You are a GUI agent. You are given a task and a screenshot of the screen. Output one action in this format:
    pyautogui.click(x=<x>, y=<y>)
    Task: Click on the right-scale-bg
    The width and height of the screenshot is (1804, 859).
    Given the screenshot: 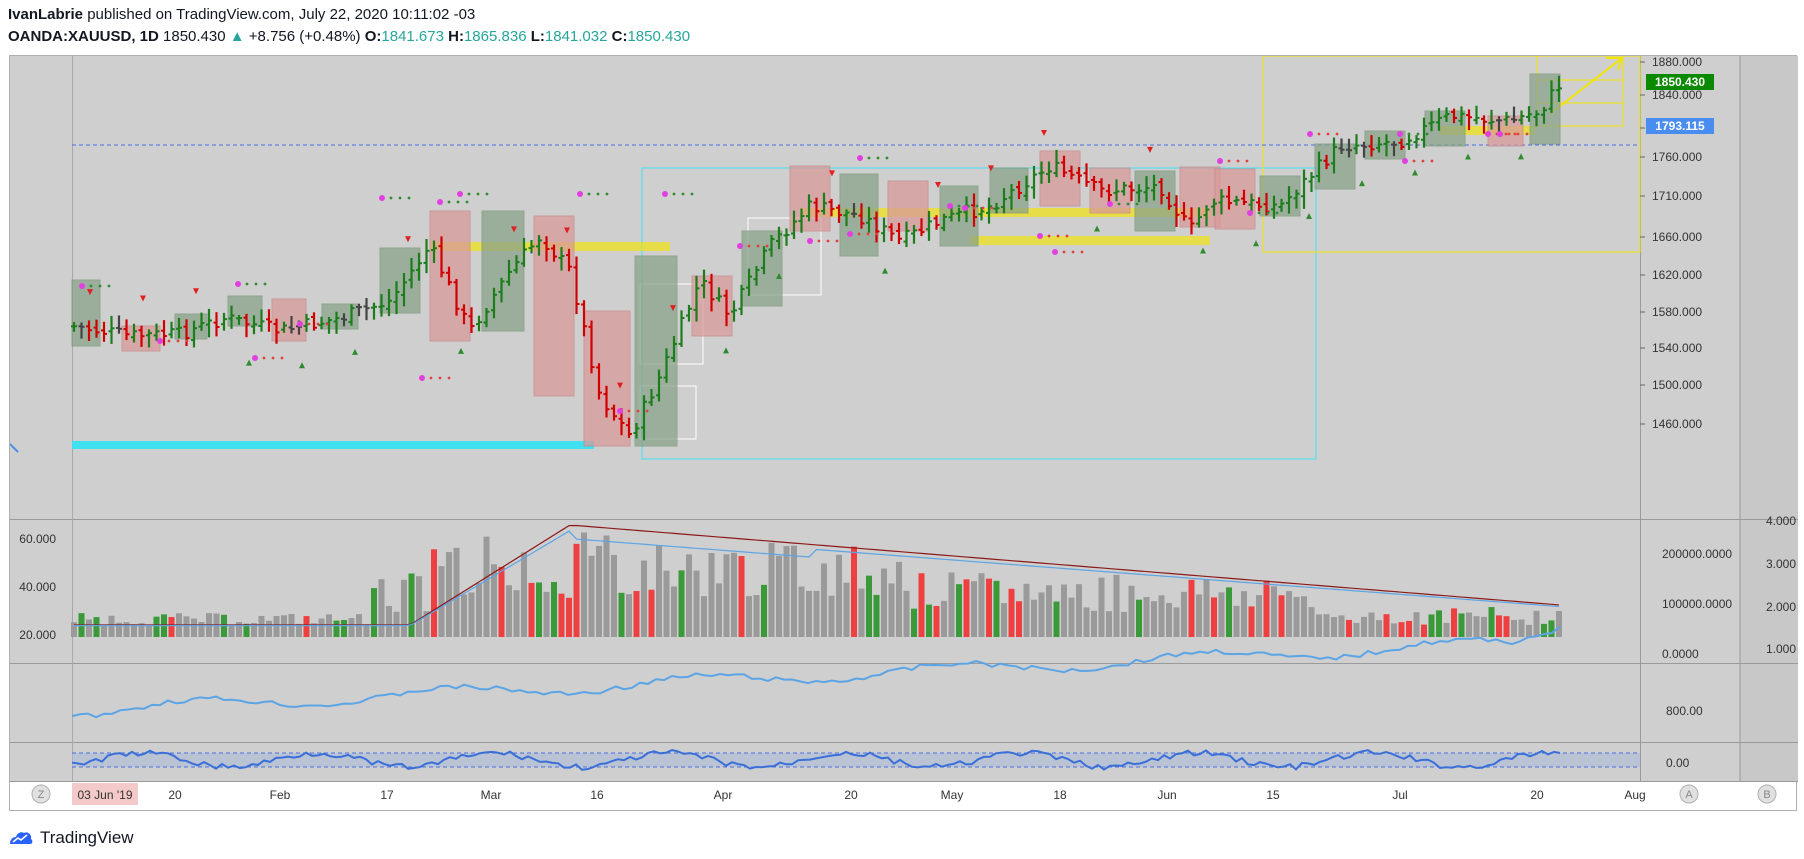 What is the action you would take?
    pyautogui.click(x=1769, y=418)
    